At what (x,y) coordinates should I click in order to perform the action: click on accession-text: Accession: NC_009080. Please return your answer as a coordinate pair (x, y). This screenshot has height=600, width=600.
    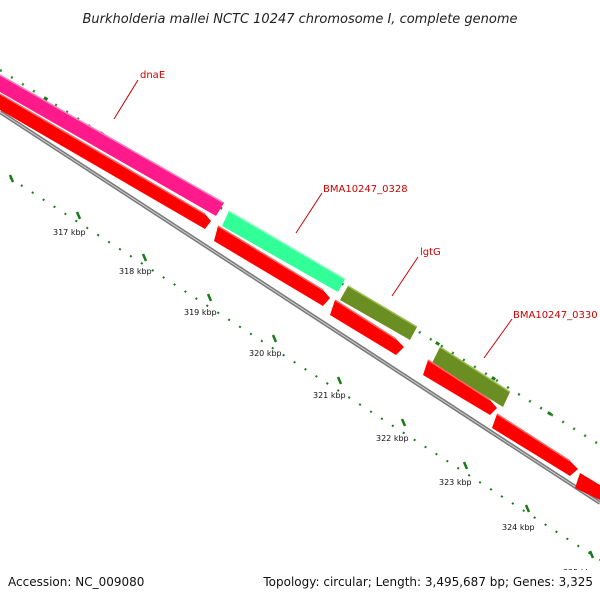
    Looking at the image, I should click on (76, 582).